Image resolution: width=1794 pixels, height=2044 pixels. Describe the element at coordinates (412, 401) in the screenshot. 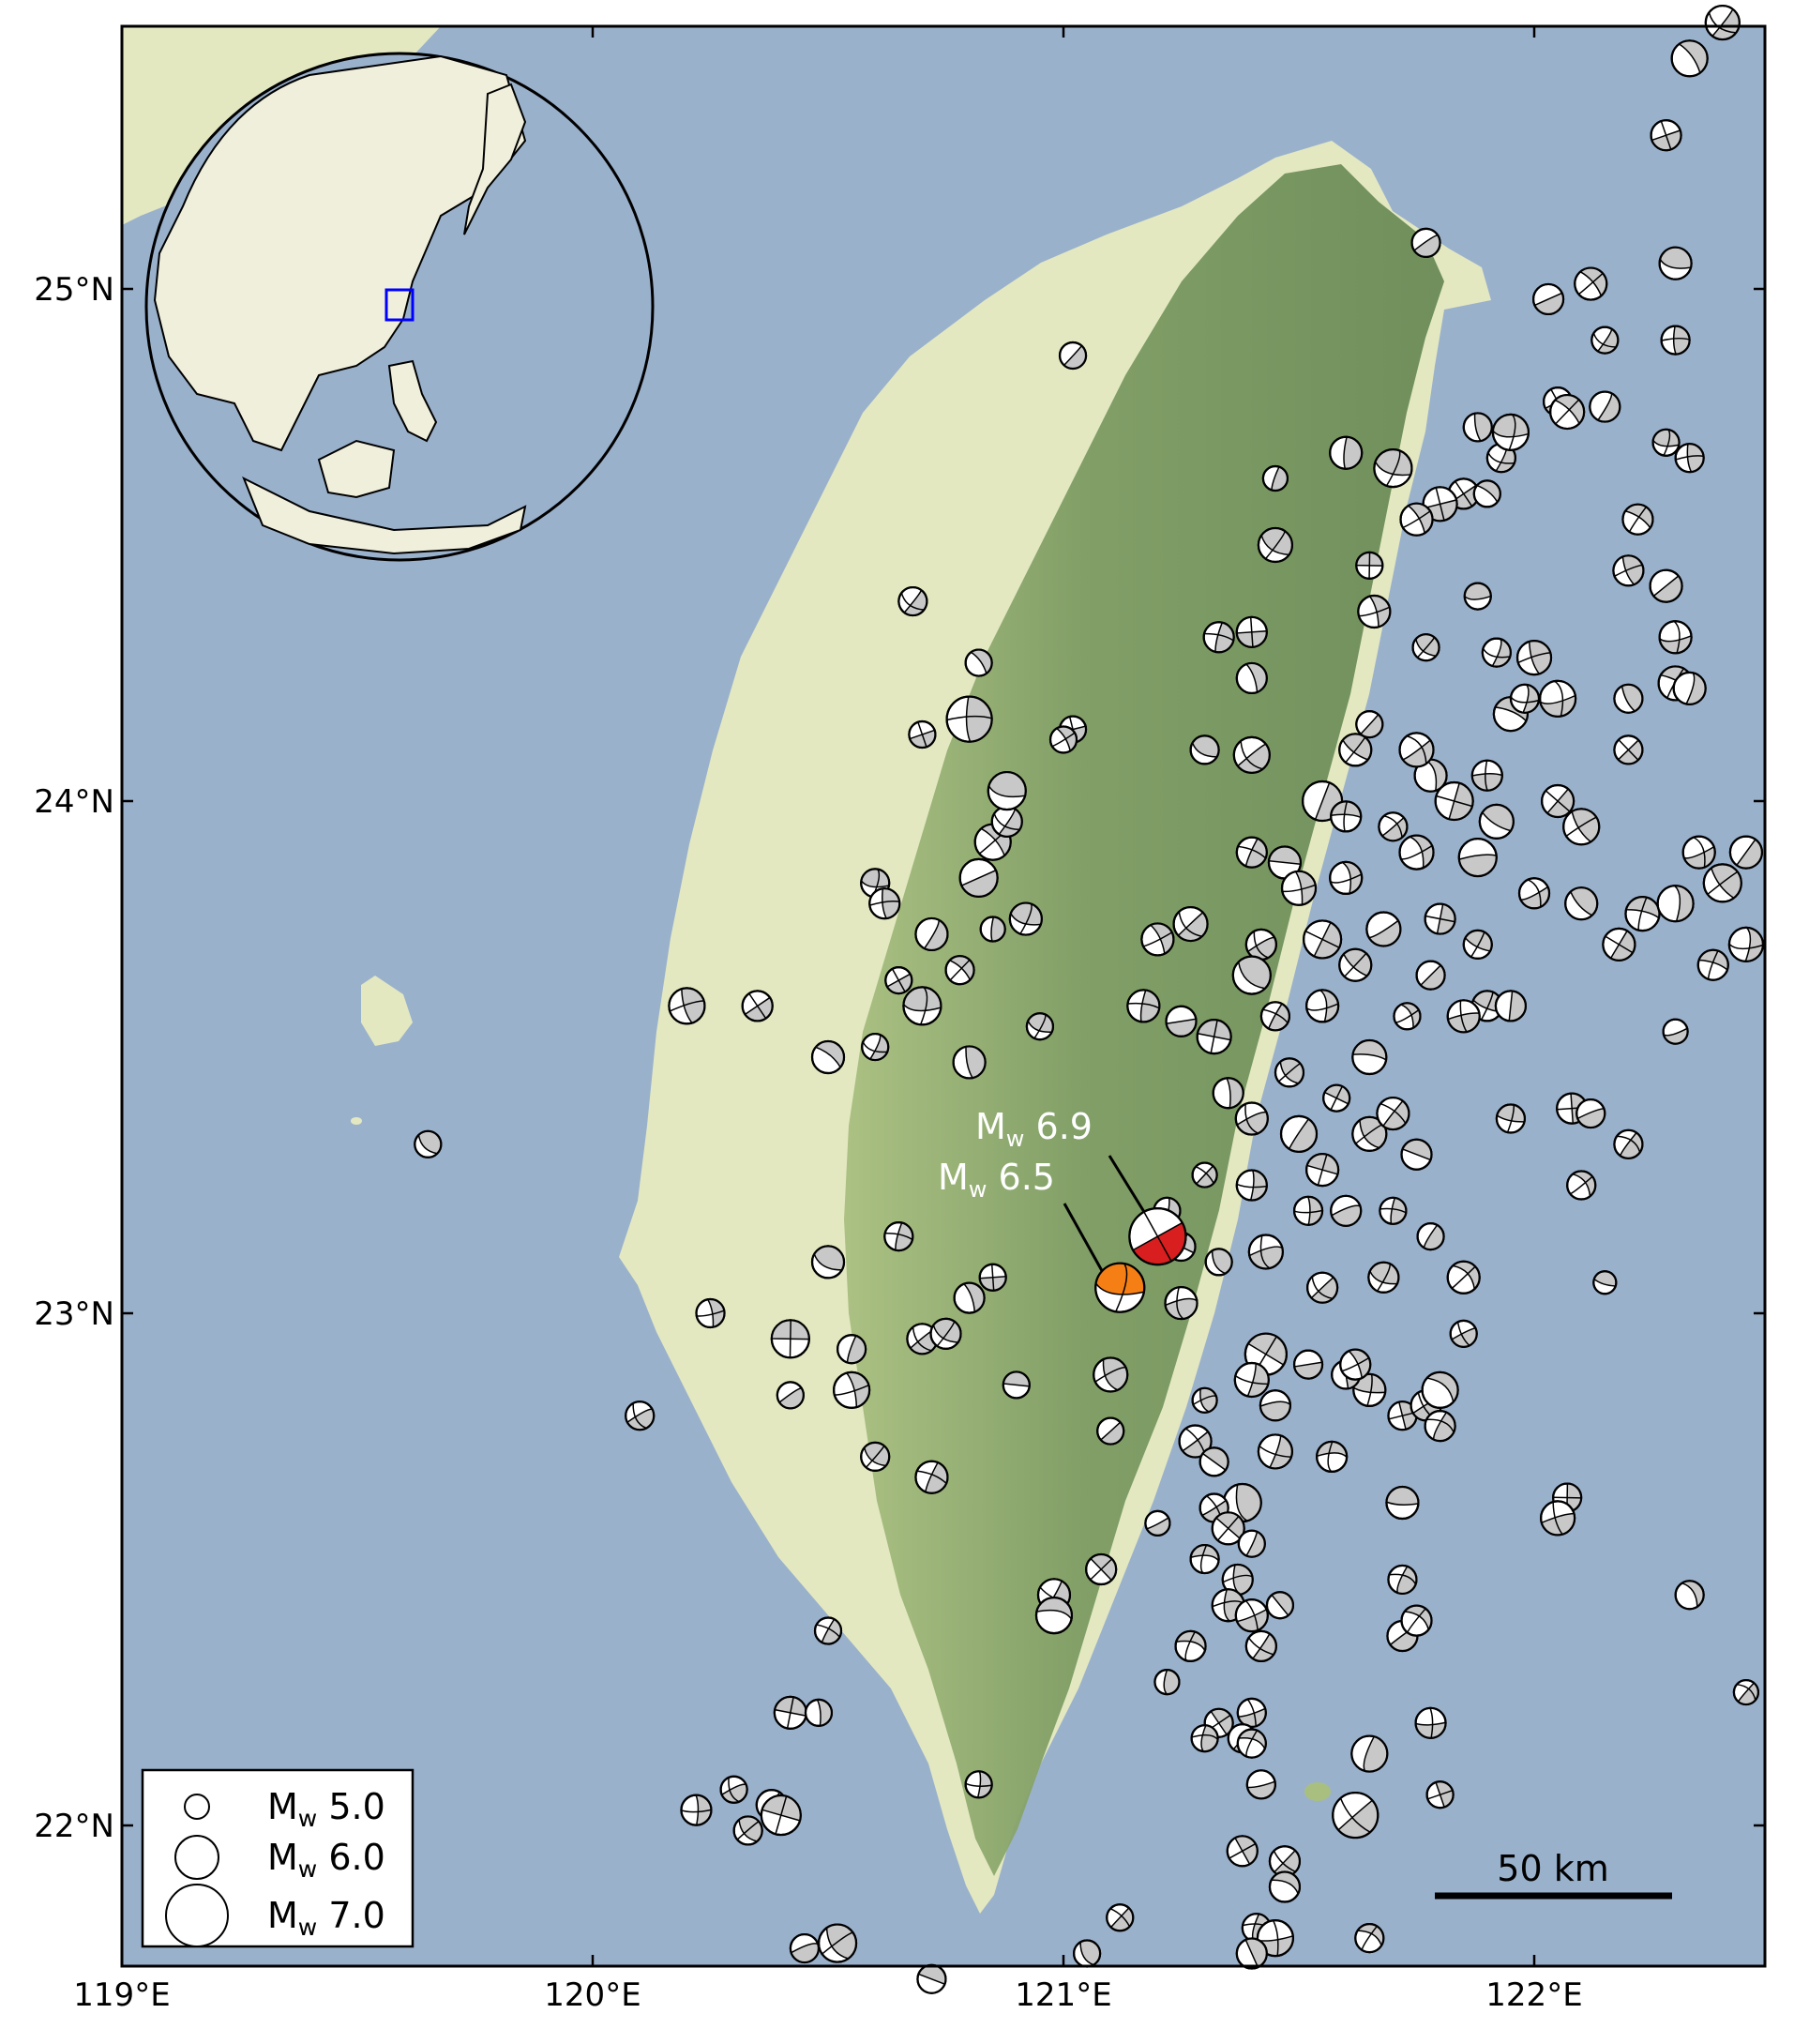

I see `philippines-islands` at that location.